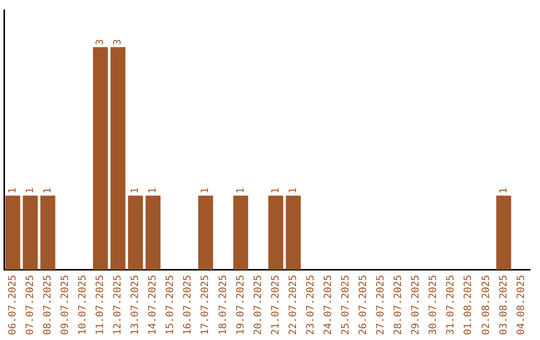 Image resolution: width=540 pixels, height=340 pixels. I want to click on x-tick-label: 14.07.2025, so click(153, 305).